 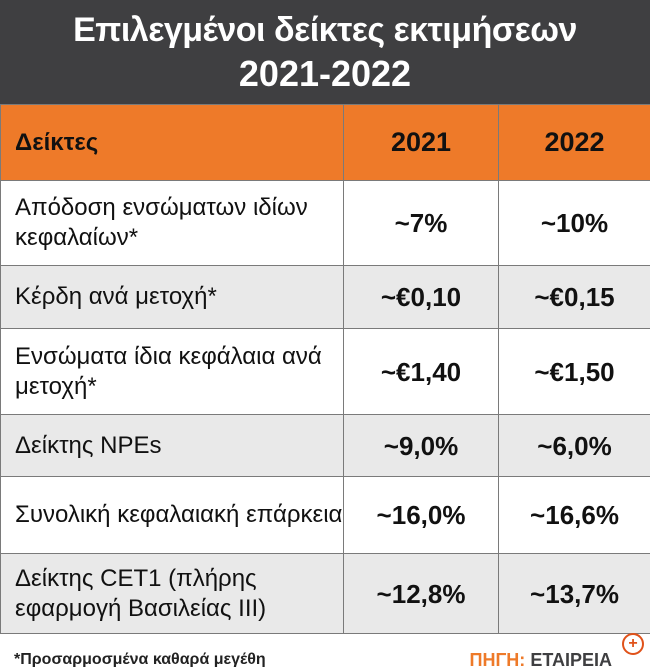 I want to click on source-value: ΕΤΑΙΡΕΙΑ, so click(x=571, y=658).